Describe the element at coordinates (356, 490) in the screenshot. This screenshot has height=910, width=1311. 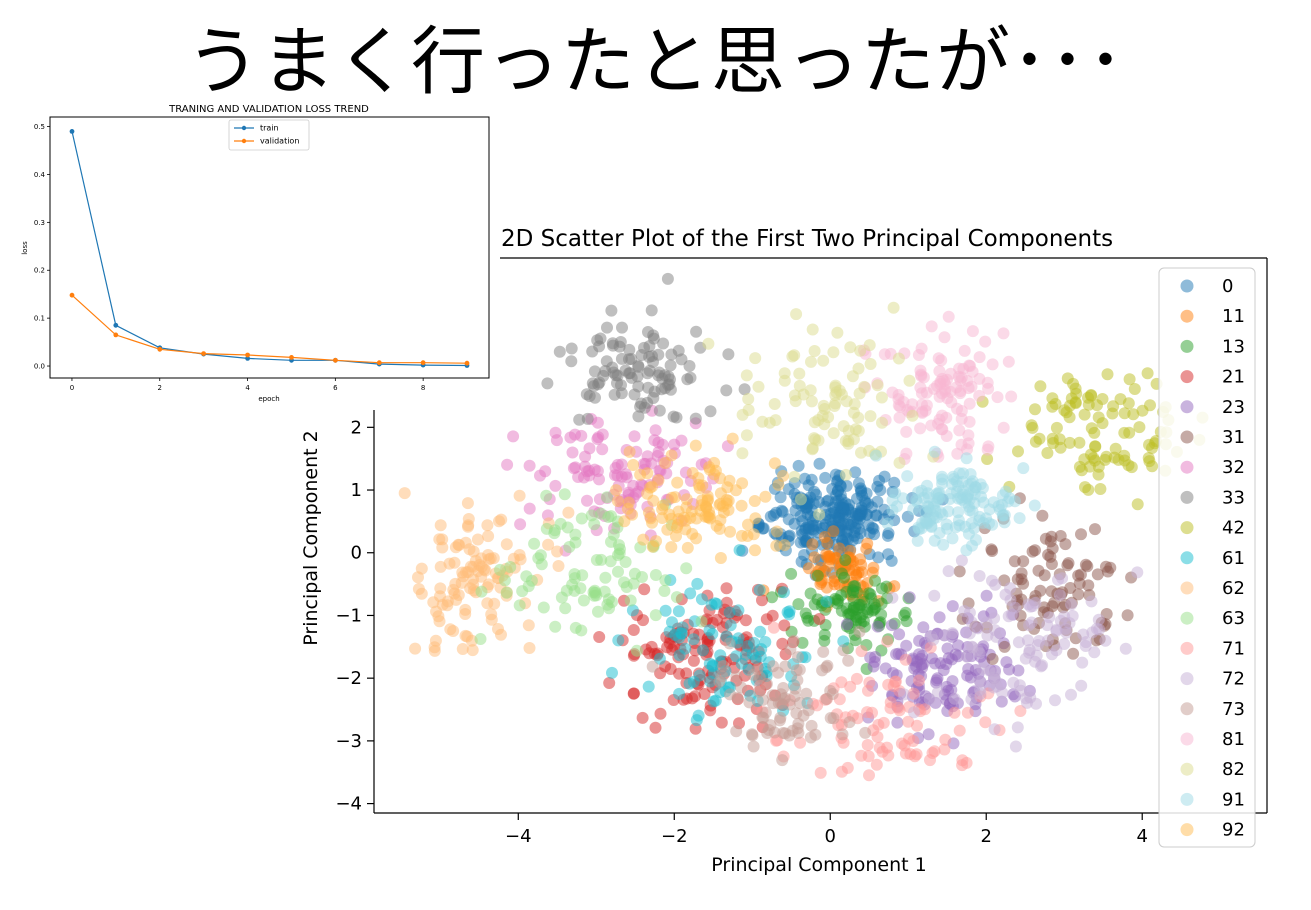
I see `scatter-y-tick-label: 1` at that location.